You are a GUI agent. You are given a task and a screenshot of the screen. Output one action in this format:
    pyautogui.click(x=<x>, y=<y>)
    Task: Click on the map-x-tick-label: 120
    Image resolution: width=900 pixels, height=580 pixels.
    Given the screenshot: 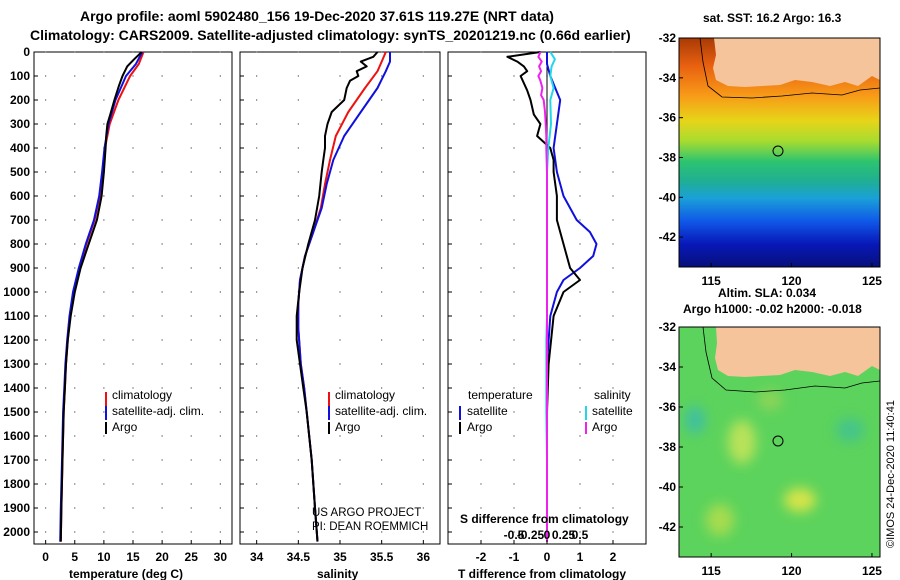 What is the action you would take?
    pyautogui.click(x=792, y=281)
    